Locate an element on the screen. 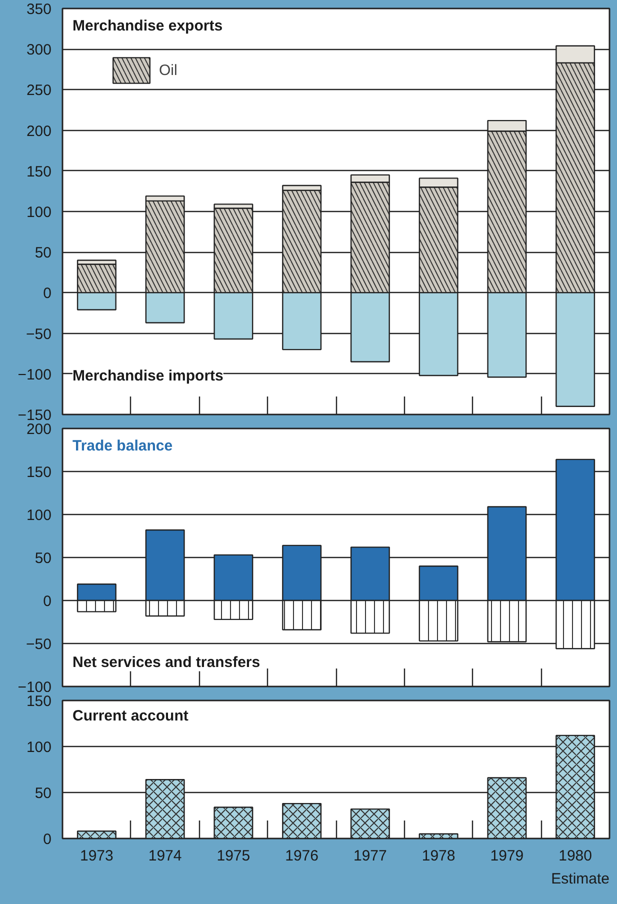 This screenshot has height=904, width=617. series-label: Merchandise imports is located at coordinates (148, 375).